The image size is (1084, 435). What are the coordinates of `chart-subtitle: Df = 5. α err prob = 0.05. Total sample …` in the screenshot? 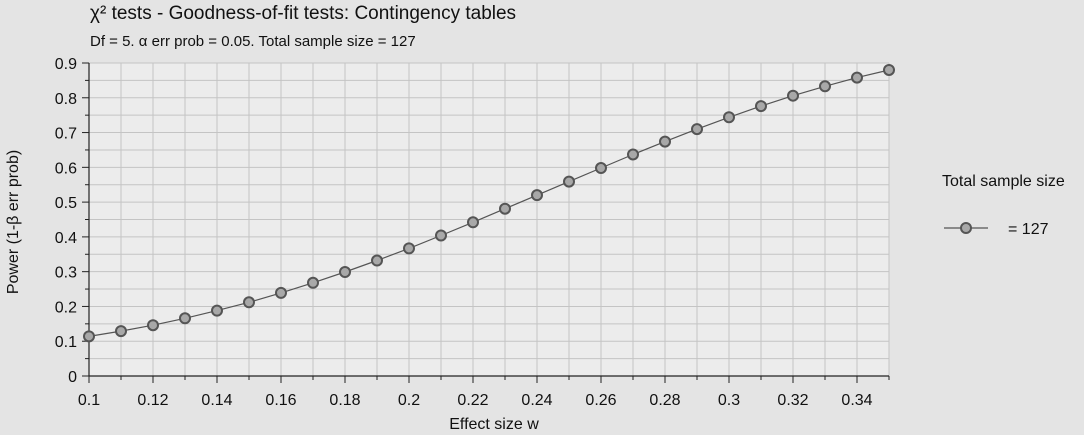 It's located at (253, 41).